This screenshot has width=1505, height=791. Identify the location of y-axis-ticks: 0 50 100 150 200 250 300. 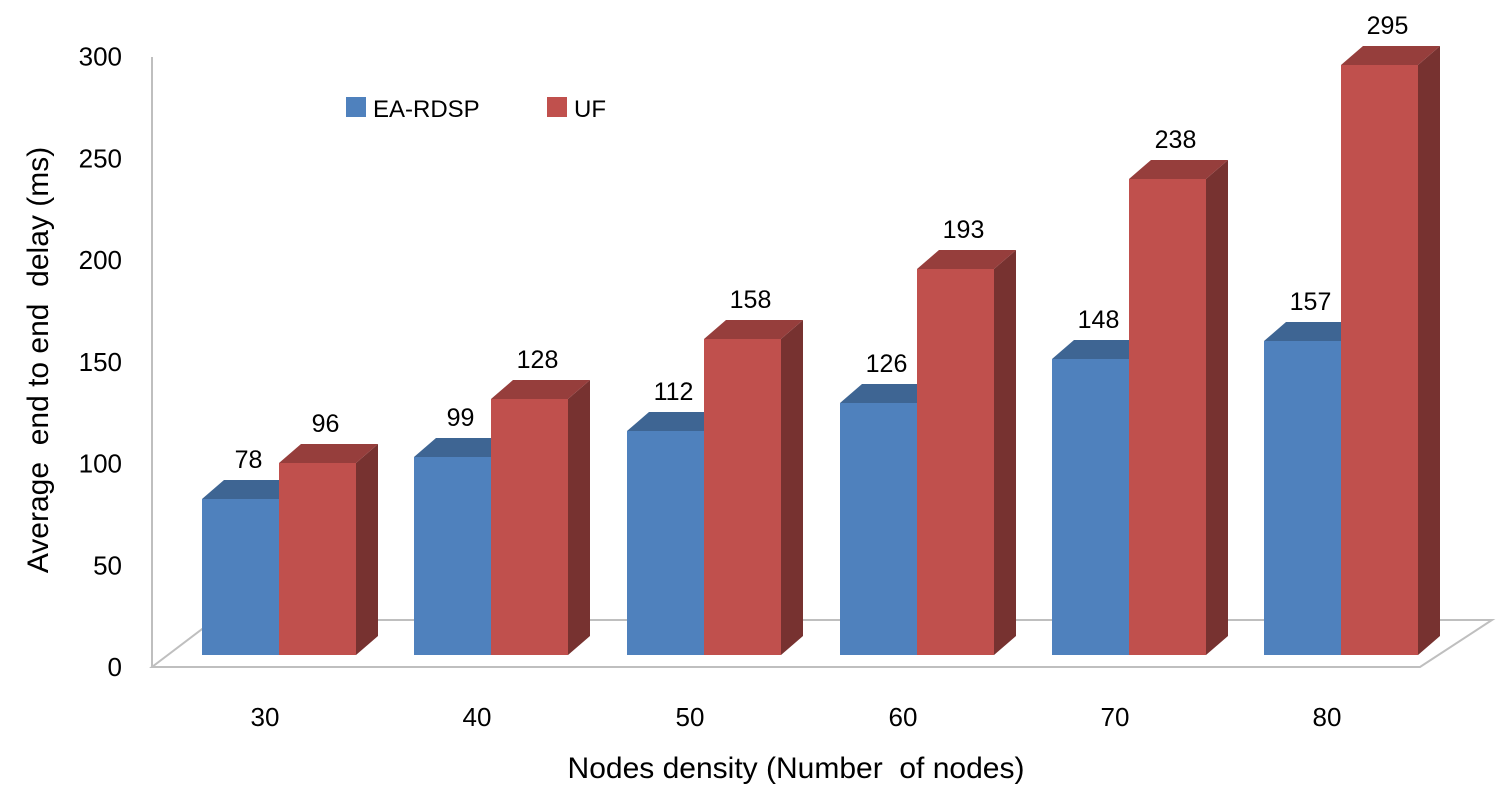
(100, 362).